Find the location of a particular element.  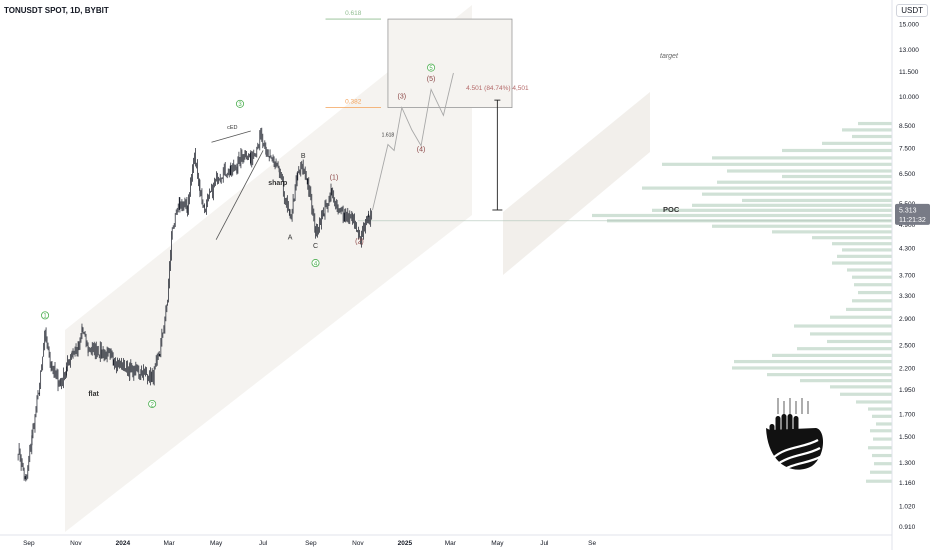

annotation-wave: (5) is located at coordinates (431, 79).